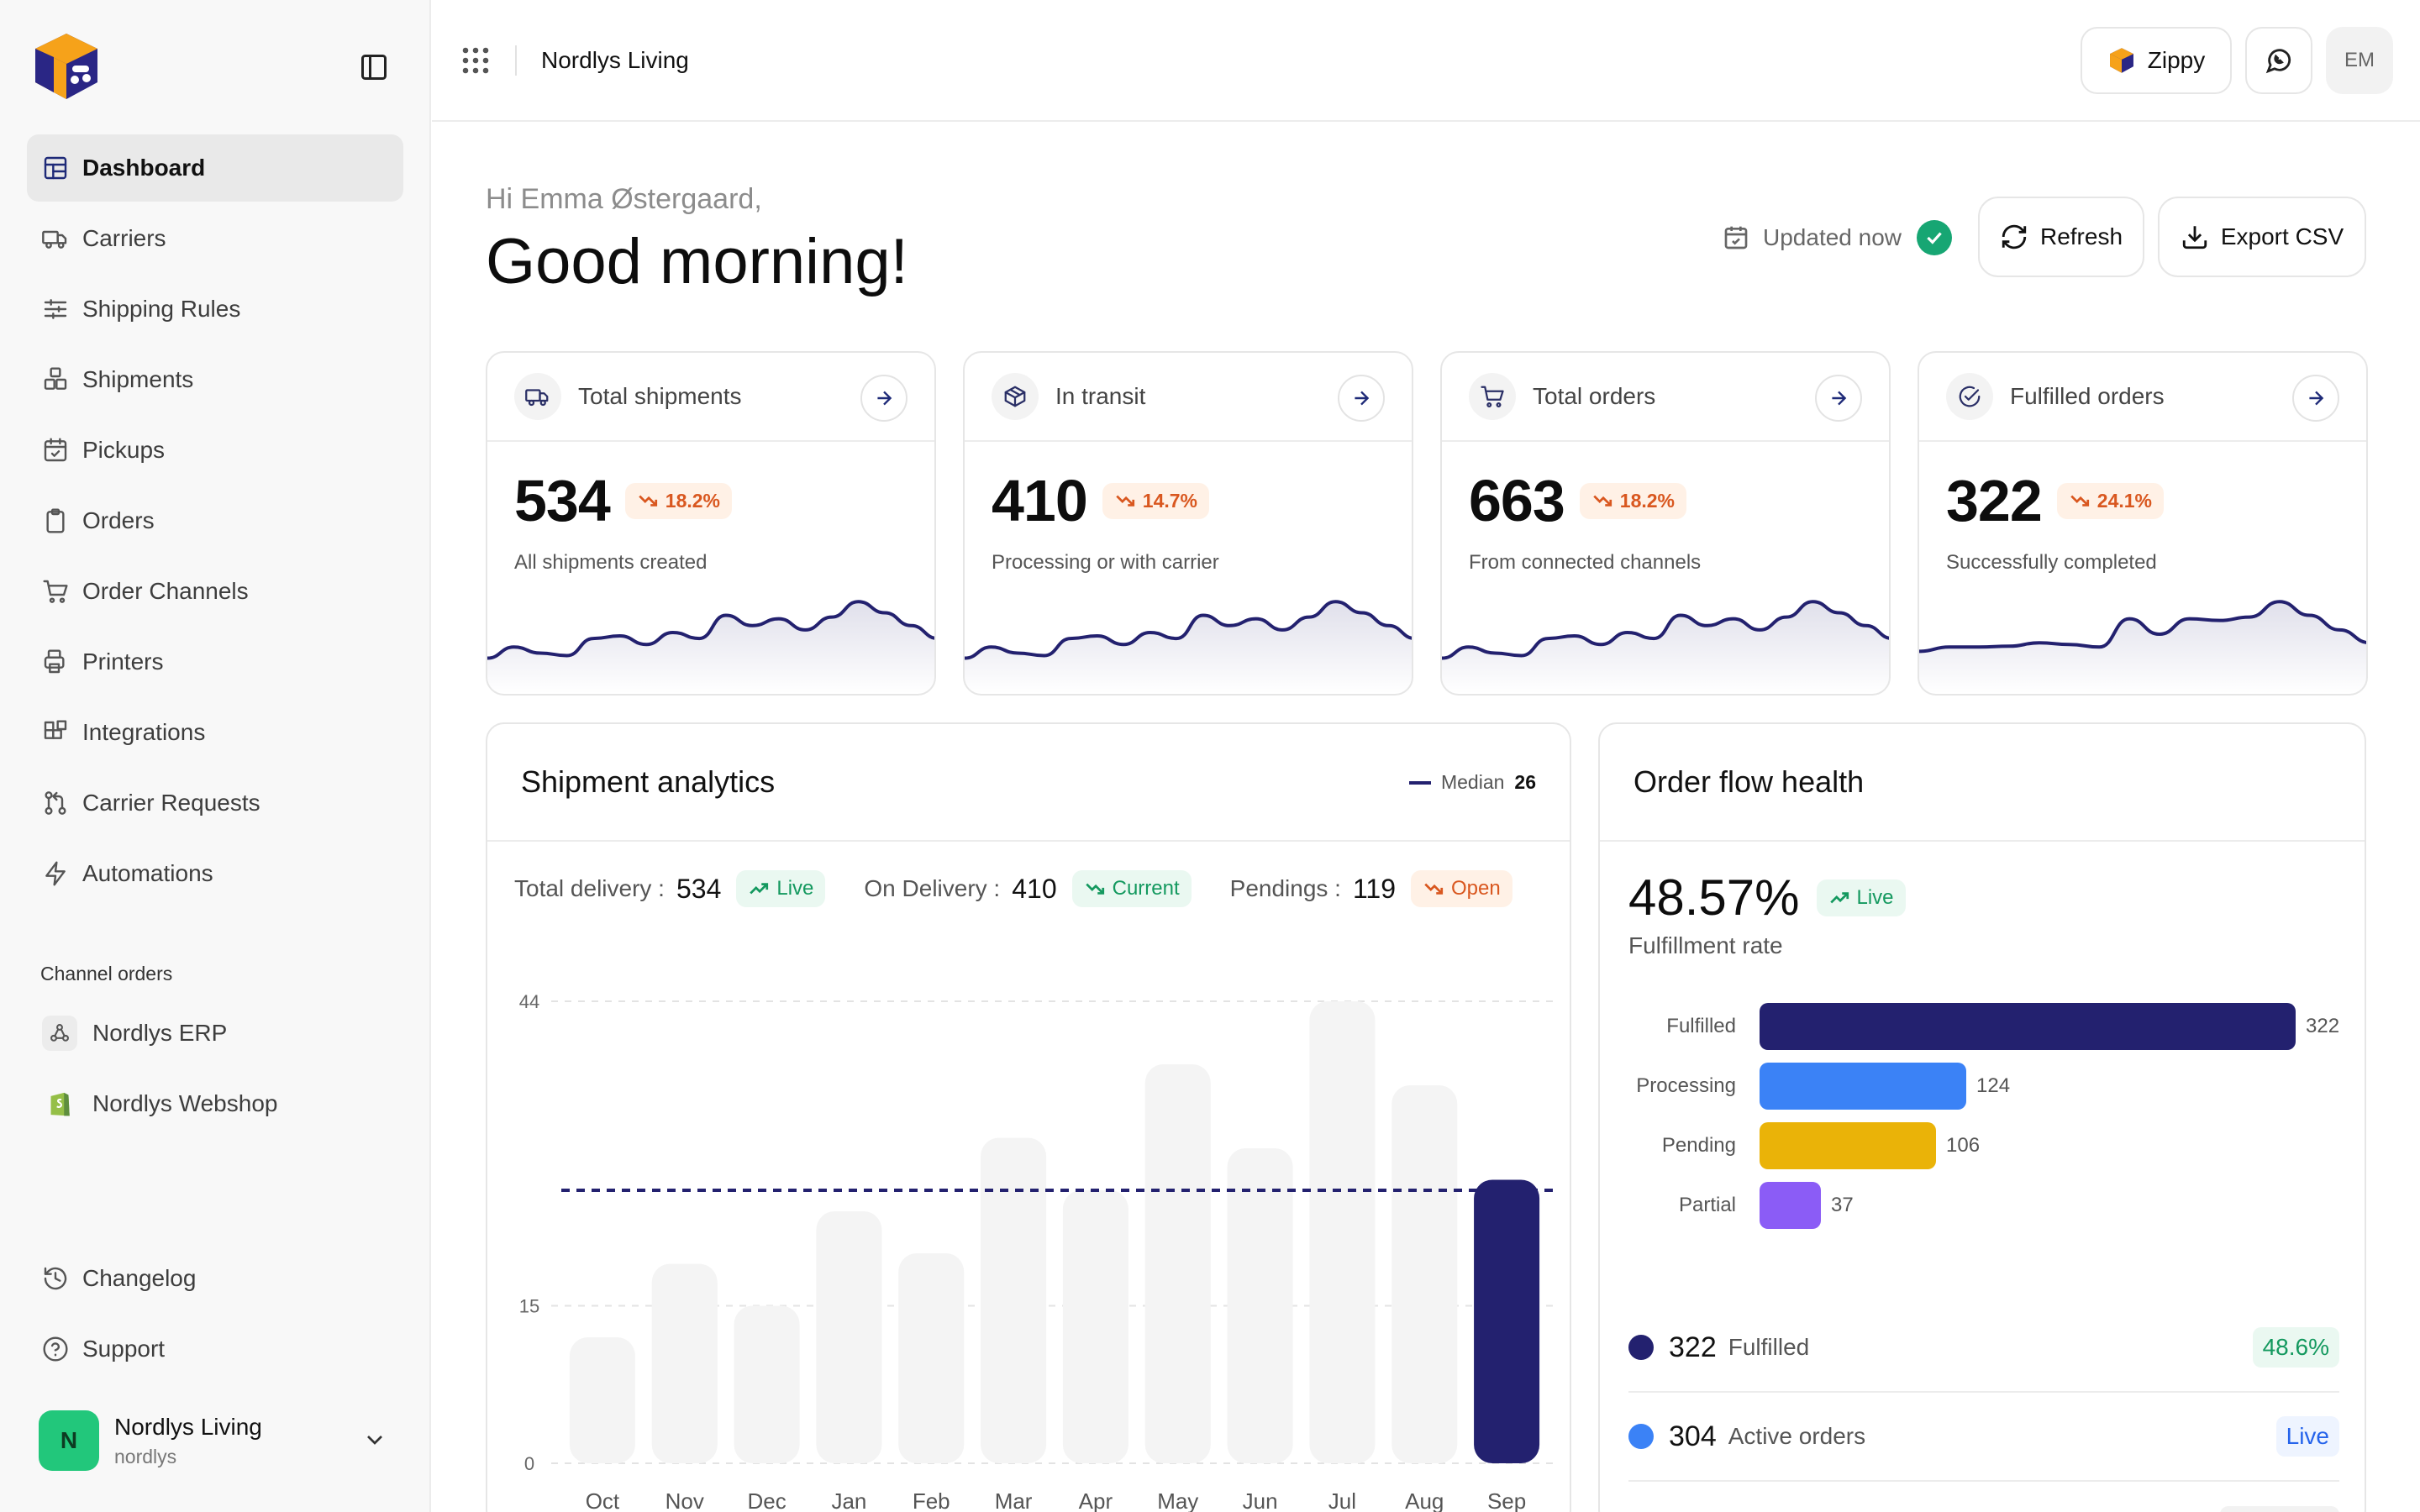 This screenshot has height=1512, width=2420. Describe the element at coordinates (215, 591) in the screenshot. I see `sidebar-item-order-channels: Order Channels` at that location.